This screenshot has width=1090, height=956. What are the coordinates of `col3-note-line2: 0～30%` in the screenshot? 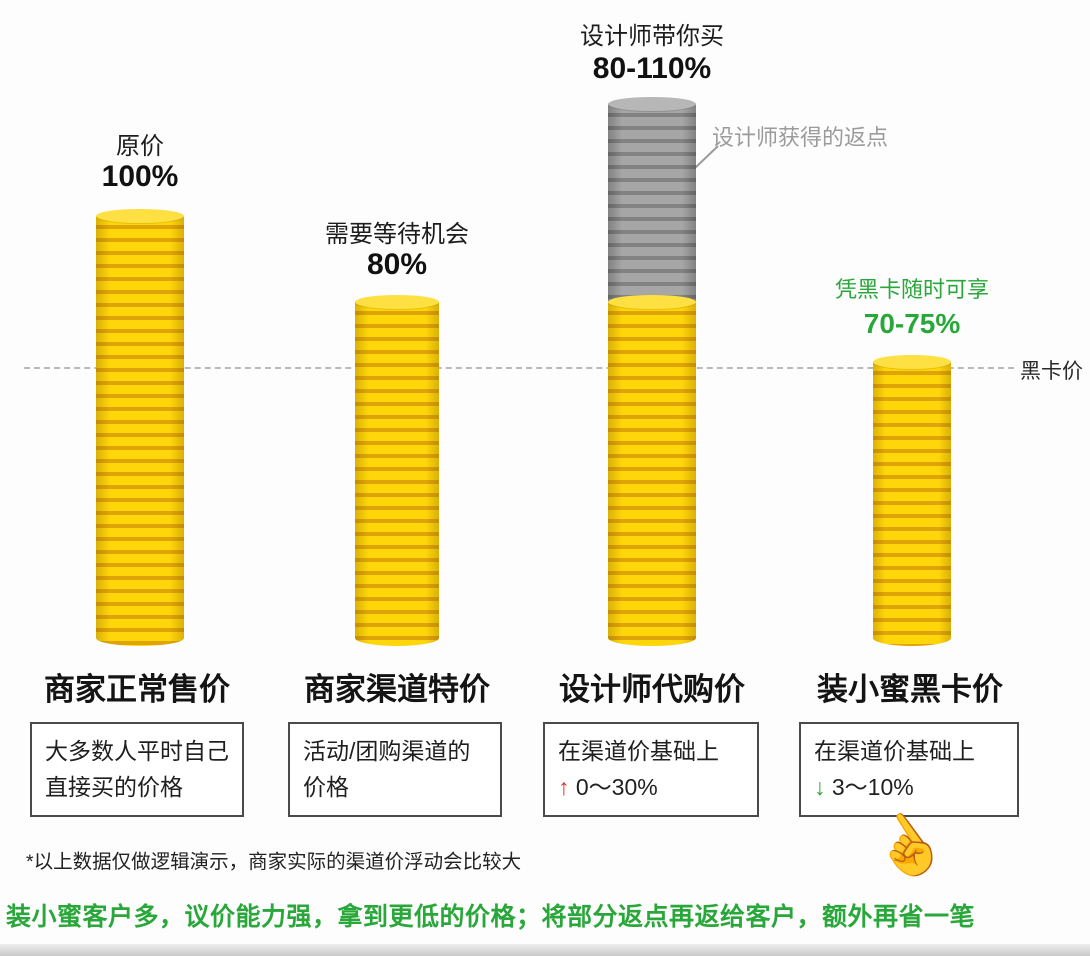 It's located at (616, 786).